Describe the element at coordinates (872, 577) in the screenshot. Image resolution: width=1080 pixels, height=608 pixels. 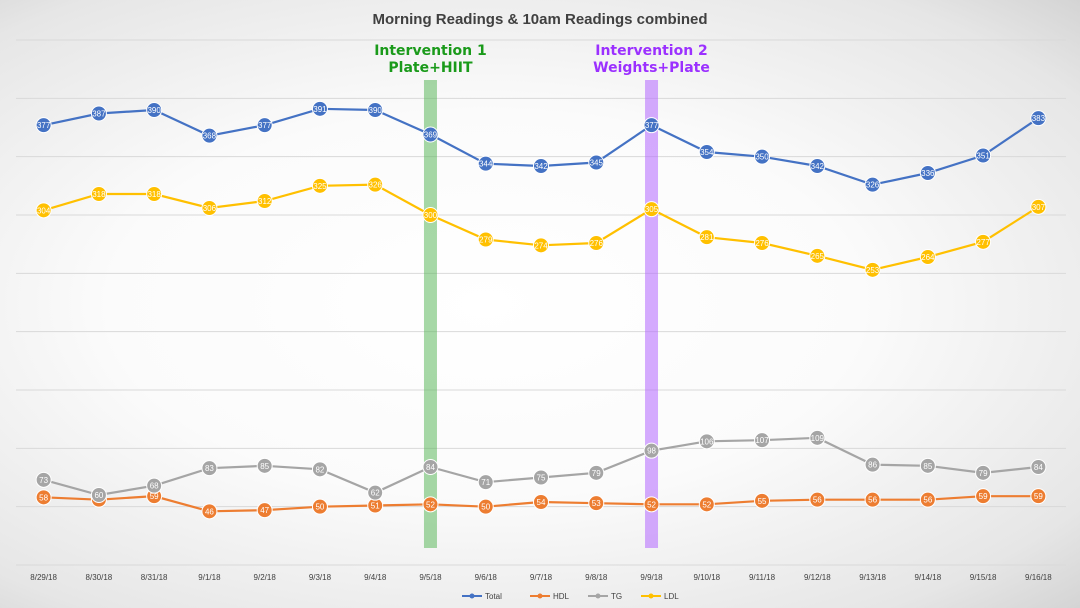
I see `x-tick-label: 9/13/18` at that location.